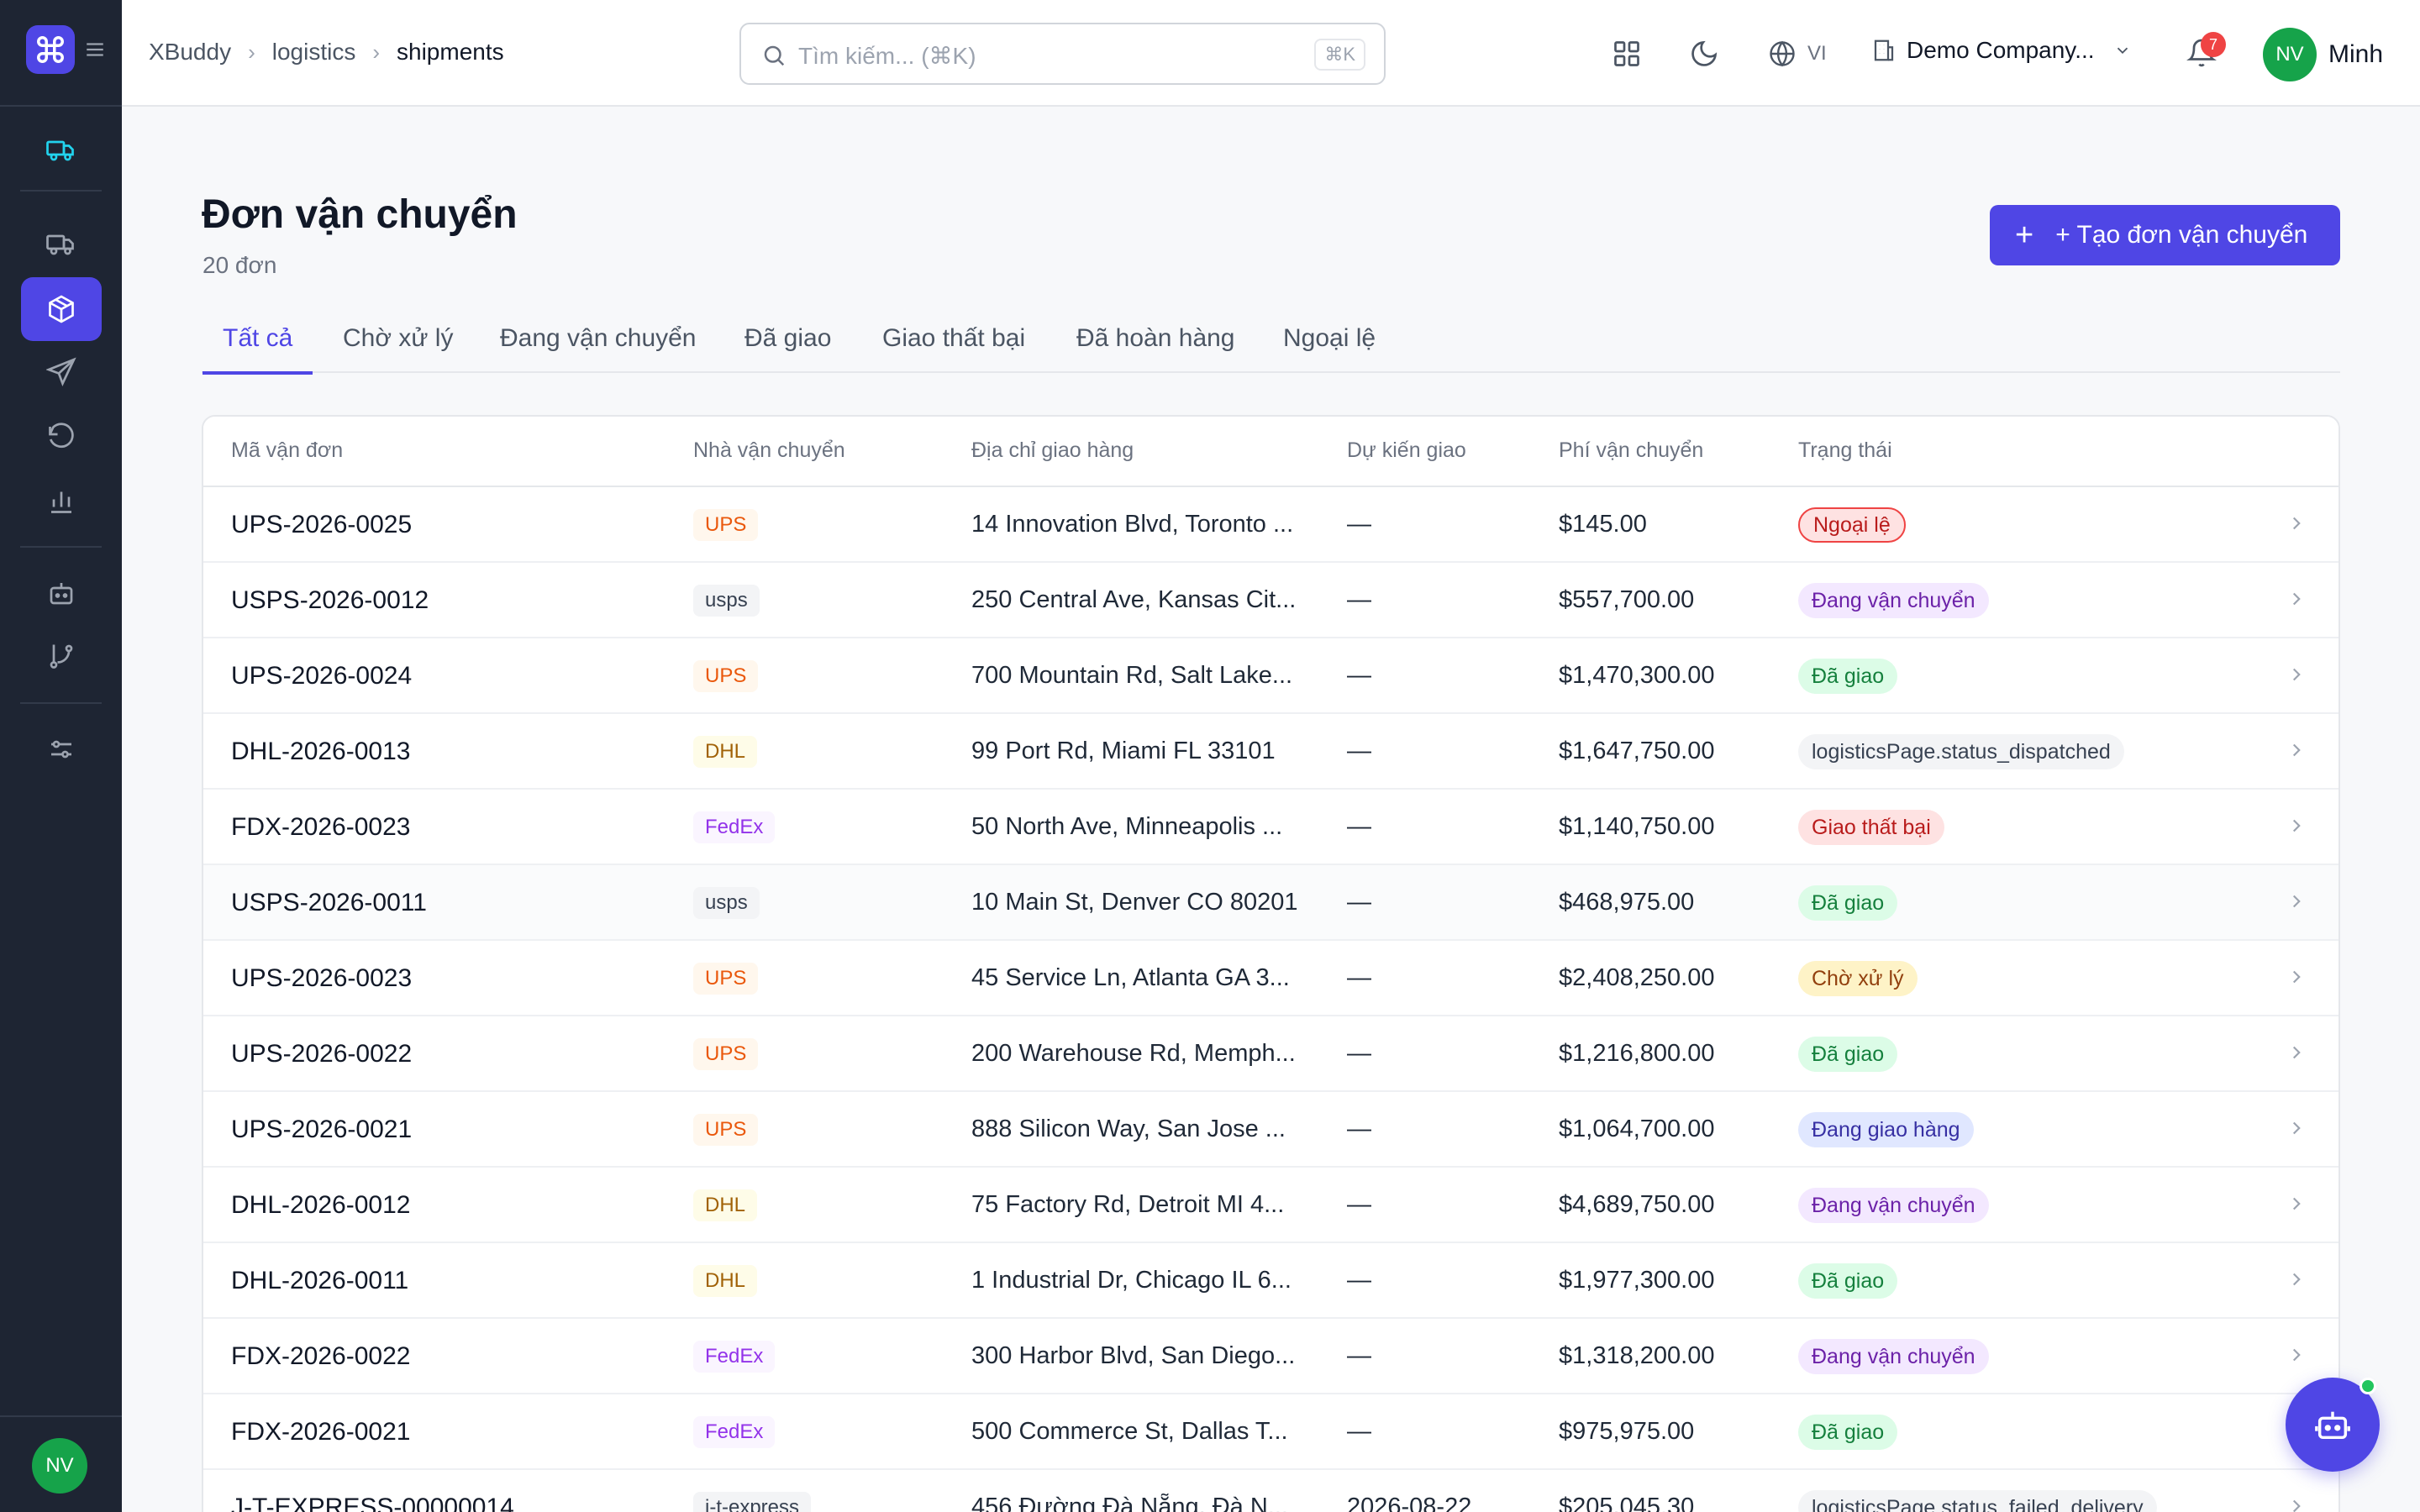 Image resolution: width=2420 pixels, height=1512 pixels. What do you see at coordinates (62, 501) in the screenshot?
I see `sidebar-item-reports` at bounding box center [62, 501].